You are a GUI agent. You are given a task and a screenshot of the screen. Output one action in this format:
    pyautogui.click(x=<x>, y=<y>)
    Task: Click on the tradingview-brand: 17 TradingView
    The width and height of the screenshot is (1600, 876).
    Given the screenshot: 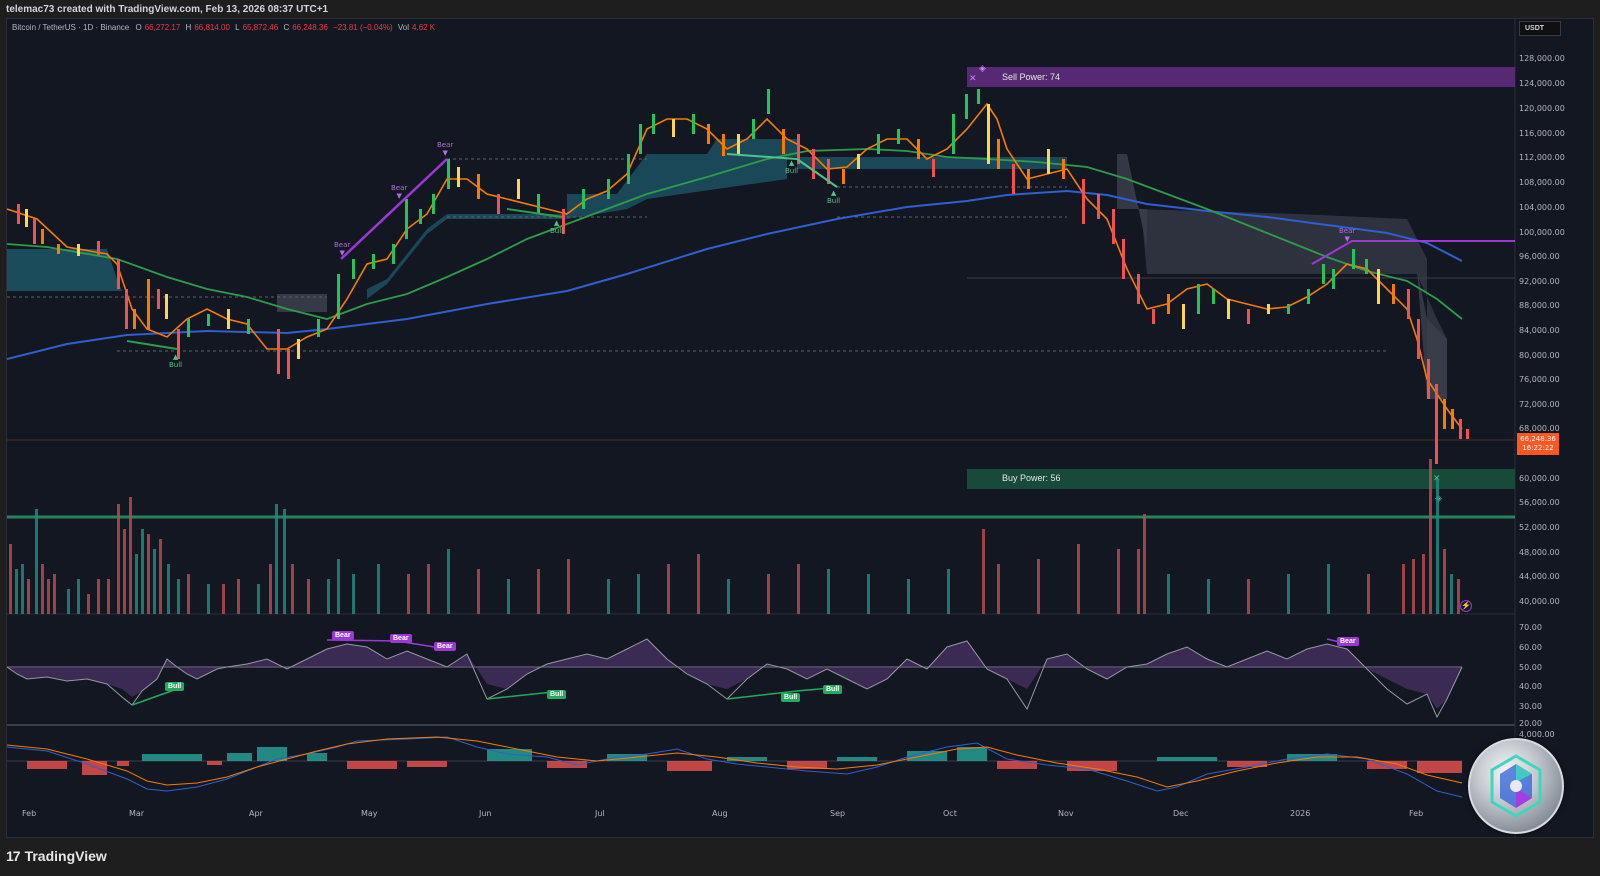 What is the action you would take?
    pyautogui.click(x=56, y=856)
    